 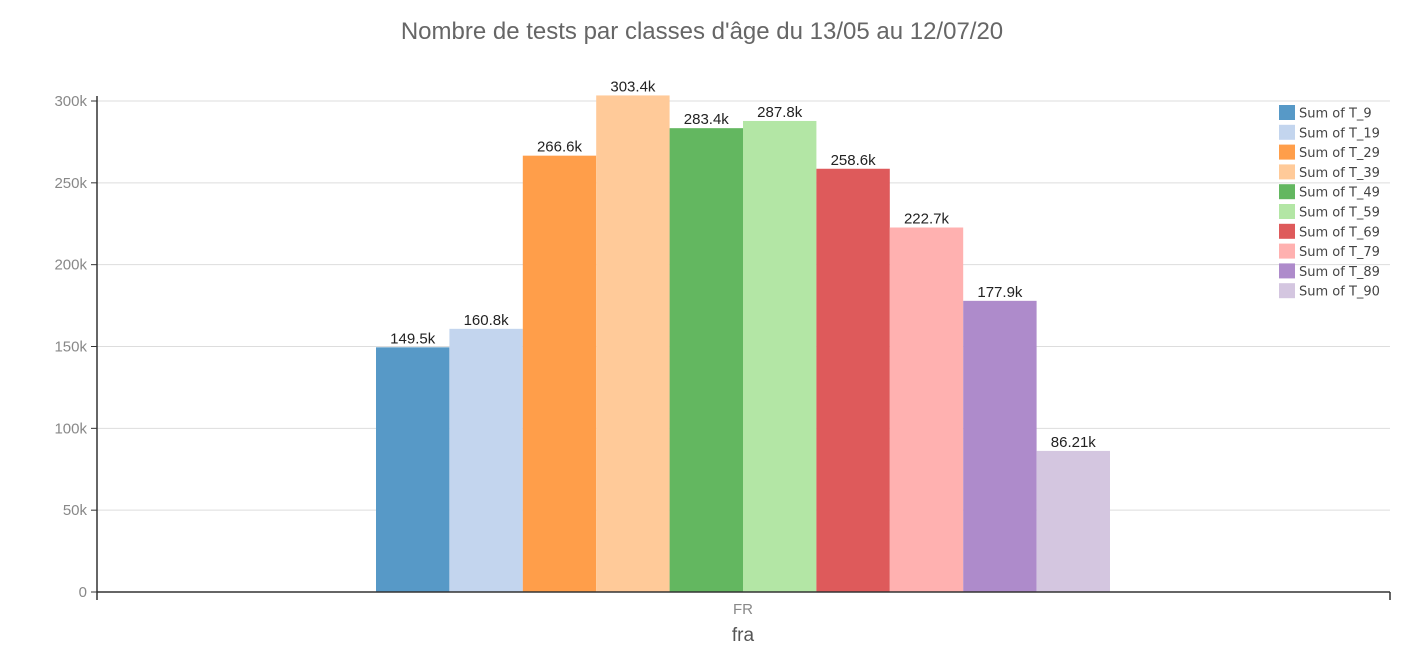 I want to click on legend-label: Sum of T_69, so click(x=1339, y=232).